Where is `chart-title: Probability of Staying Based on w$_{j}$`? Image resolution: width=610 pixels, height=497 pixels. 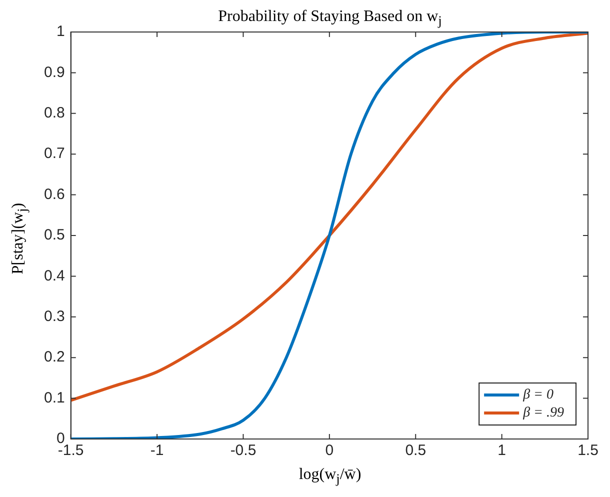 chart-title: Probability of Staying Based on w$_{j}$ is located at coordinates (330, 19).